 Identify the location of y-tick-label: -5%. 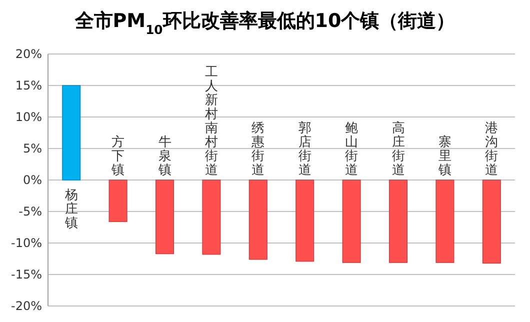
(30, 211).